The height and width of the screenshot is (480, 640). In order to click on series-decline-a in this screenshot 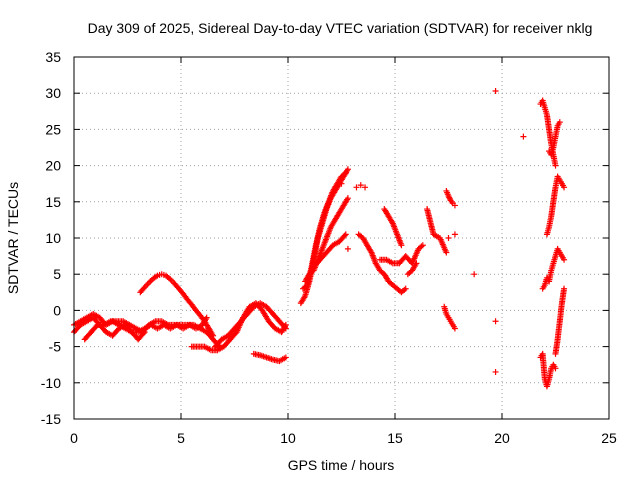, I will do `click(382, 263)`.